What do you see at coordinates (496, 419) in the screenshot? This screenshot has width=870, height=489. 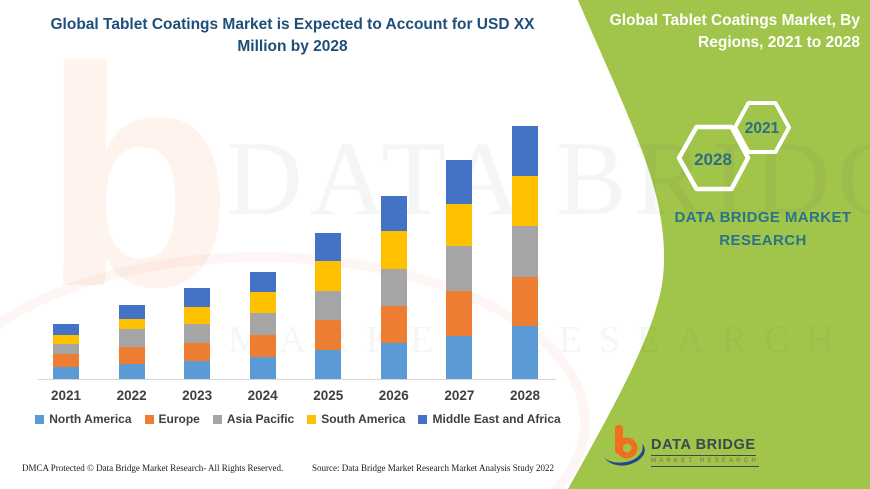 I see `legend-label: Middle East and Africa` at bounding box center [496, 419].